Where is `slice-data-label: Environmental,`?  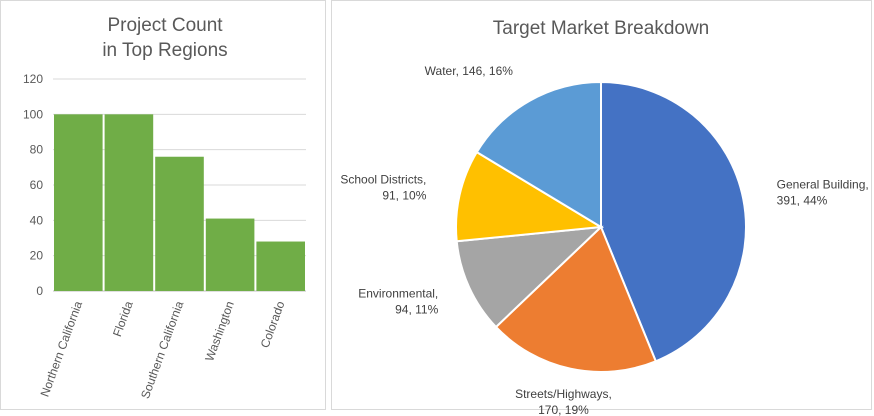
slice-data-label: Environmental, is located at coordinates (398, 294).